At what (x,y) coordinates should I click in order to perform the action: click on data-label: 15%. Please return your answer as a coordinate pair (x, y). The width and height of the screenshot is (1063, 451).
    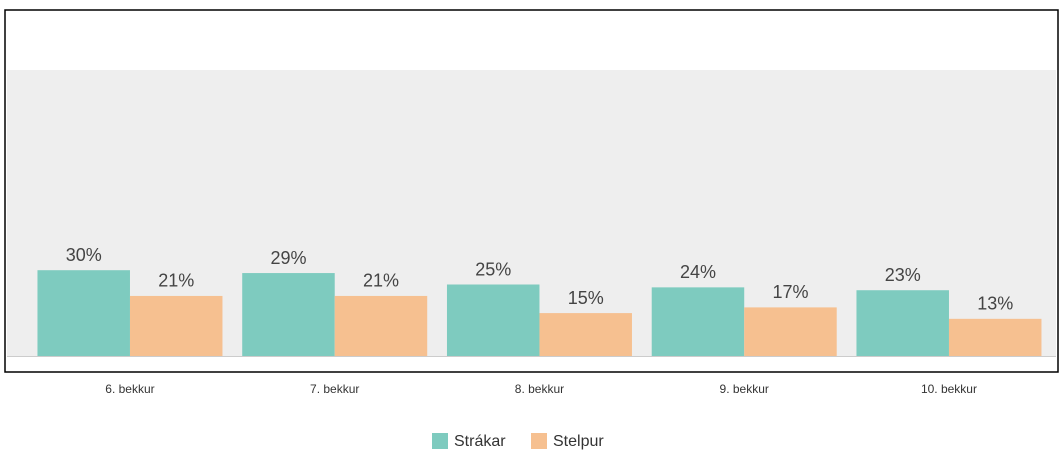
    Looking at the image, I should click on (586, 298).